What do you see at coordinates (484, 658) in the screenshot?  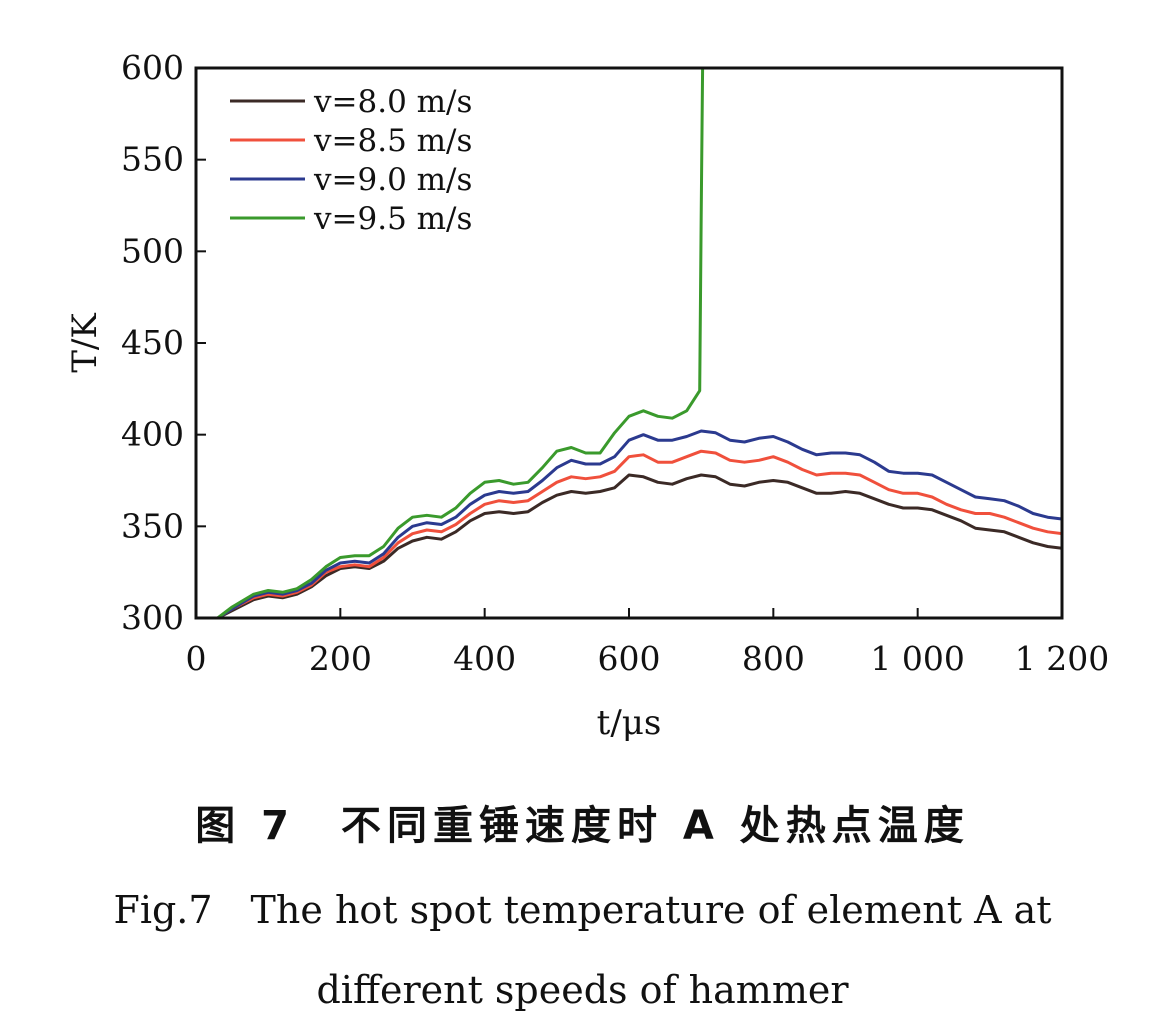 I see `x-tick-label: 400` at bounding box center [484, 658].